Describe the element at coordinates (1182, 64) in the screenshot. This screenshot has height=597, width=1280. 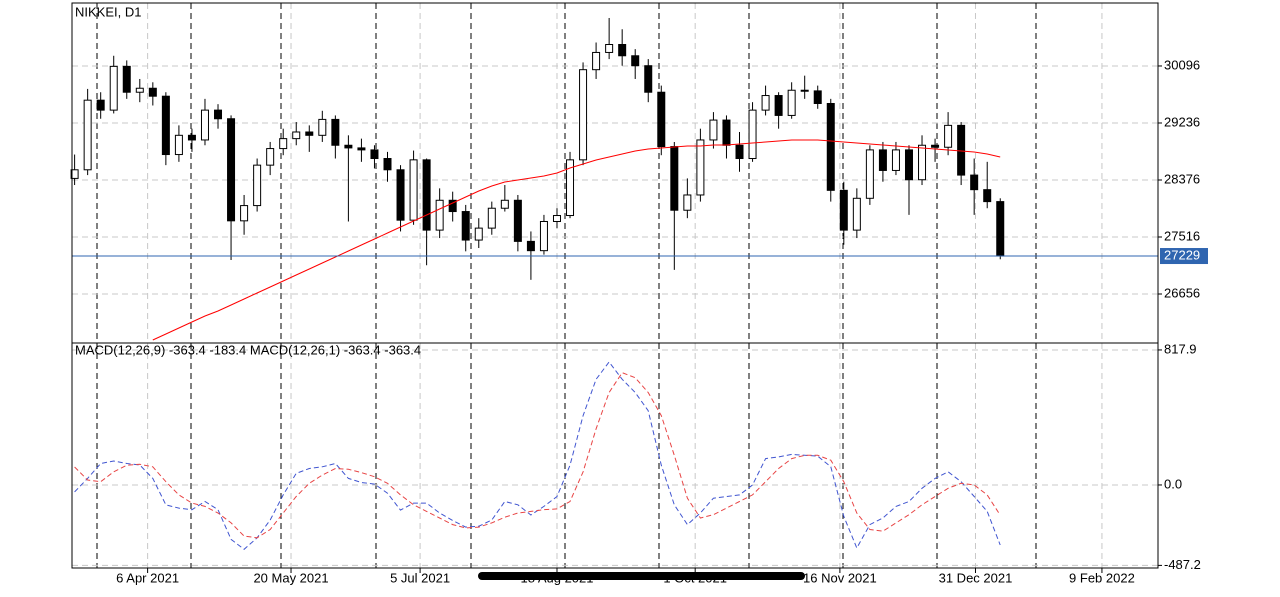
I see `y-tick-label: 30096` at that location.